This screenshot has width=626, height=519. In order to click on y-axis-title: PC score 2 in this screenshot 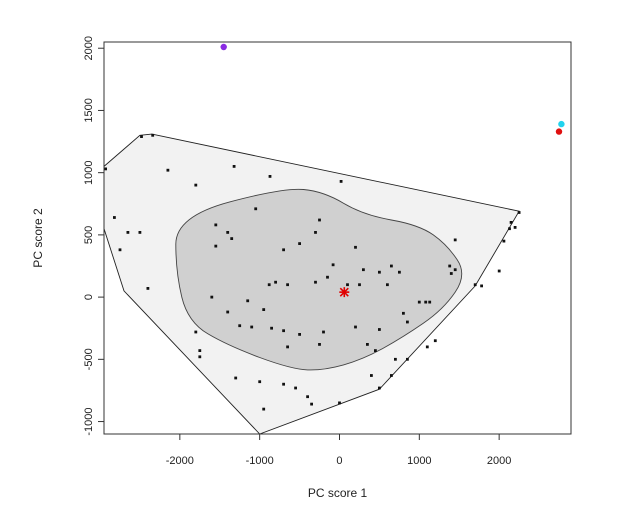, I will do `click(38, 238)`.